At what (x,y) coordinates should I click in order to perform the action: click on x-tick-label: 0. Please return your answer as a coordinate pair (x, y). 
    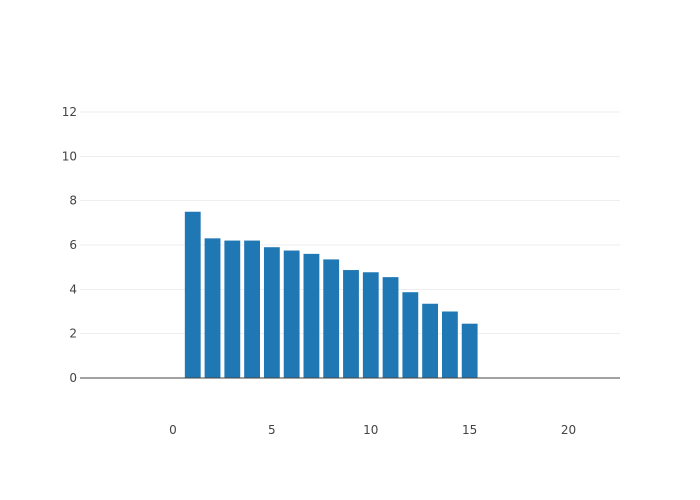
    Looking at the image, I should click on (173, 430).